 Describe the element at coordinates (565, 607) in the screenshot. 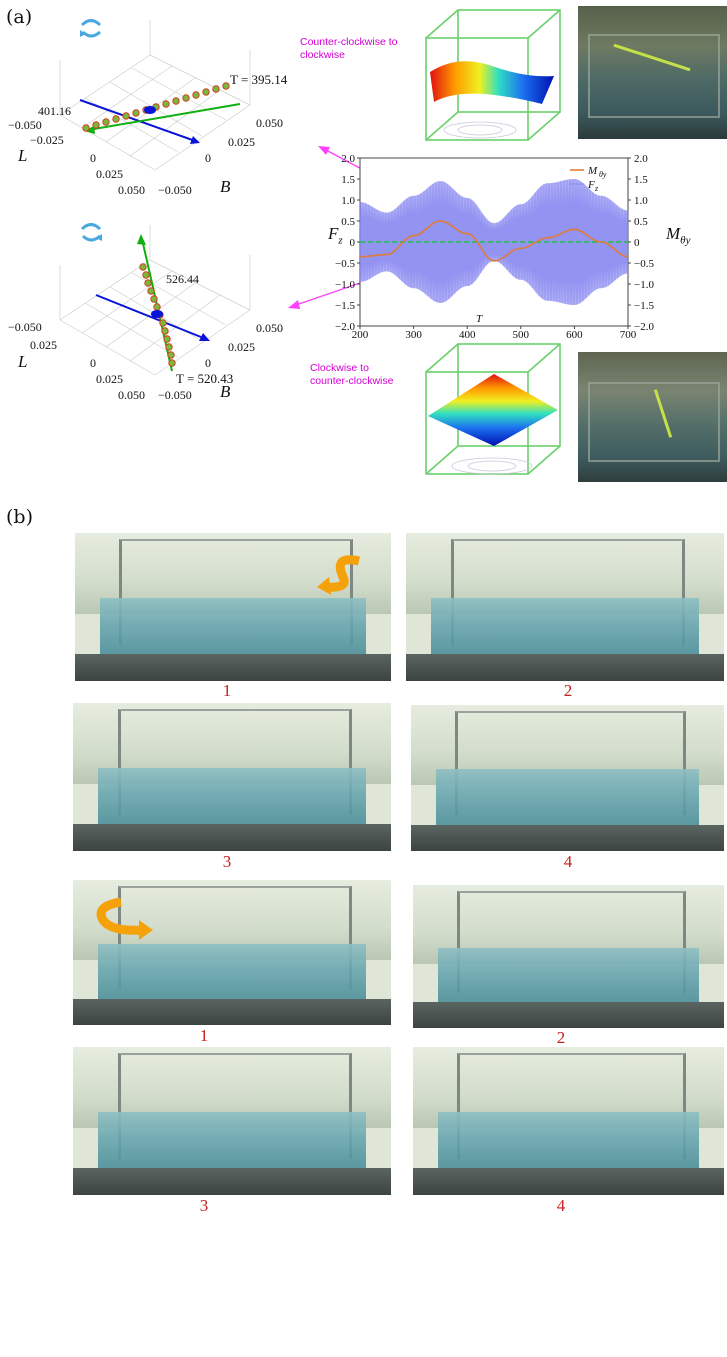

I see `tank-photo-2a` at that location.